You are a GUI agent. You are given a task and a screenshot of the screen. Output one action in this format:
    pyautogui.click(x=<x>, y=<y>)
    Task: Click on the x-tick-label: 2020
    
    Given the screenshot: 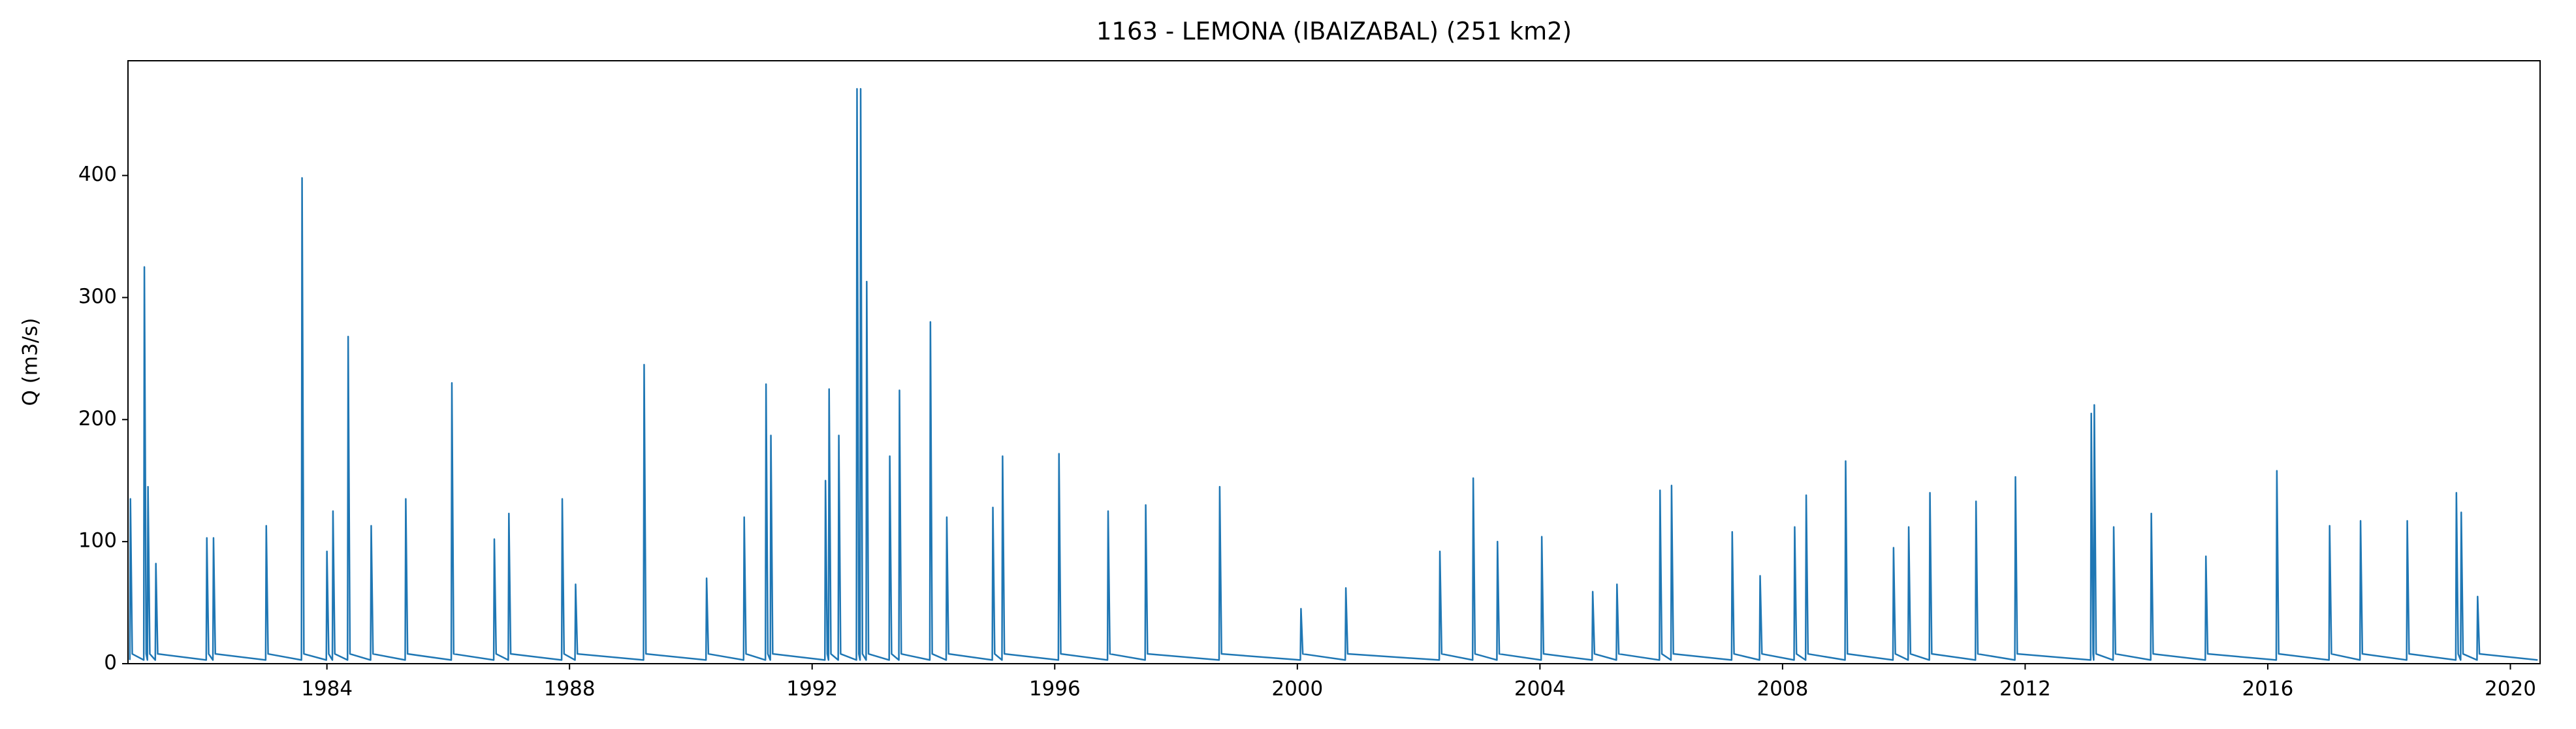 What is the action you would take?
    pyautogui.click(x=2511, y=689)
    